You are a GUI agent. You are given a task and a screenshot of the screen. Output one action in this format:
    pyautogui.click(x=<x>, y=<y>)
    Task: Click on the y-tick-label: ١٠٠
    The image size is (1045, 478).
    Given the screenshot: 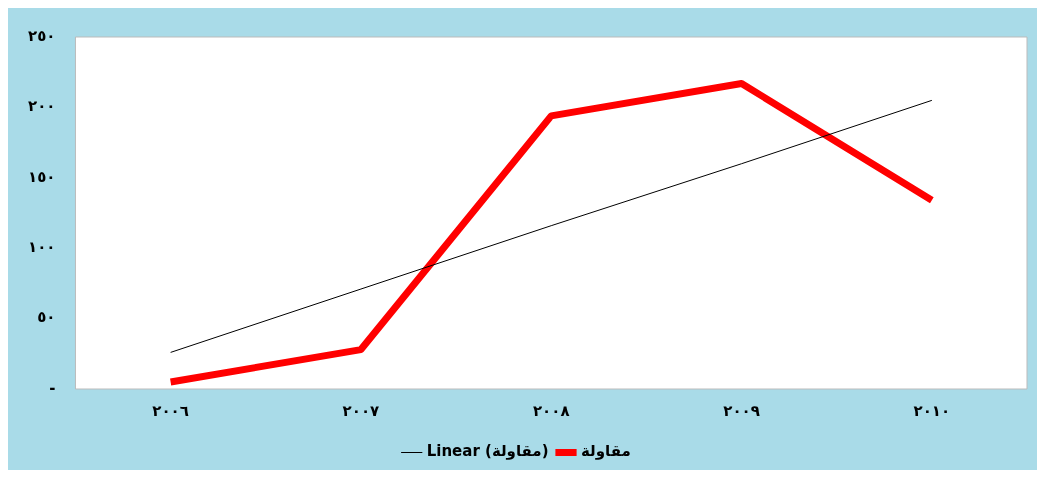 What is the action you would take?
    pyautogui.click(x=42, y=247)
    